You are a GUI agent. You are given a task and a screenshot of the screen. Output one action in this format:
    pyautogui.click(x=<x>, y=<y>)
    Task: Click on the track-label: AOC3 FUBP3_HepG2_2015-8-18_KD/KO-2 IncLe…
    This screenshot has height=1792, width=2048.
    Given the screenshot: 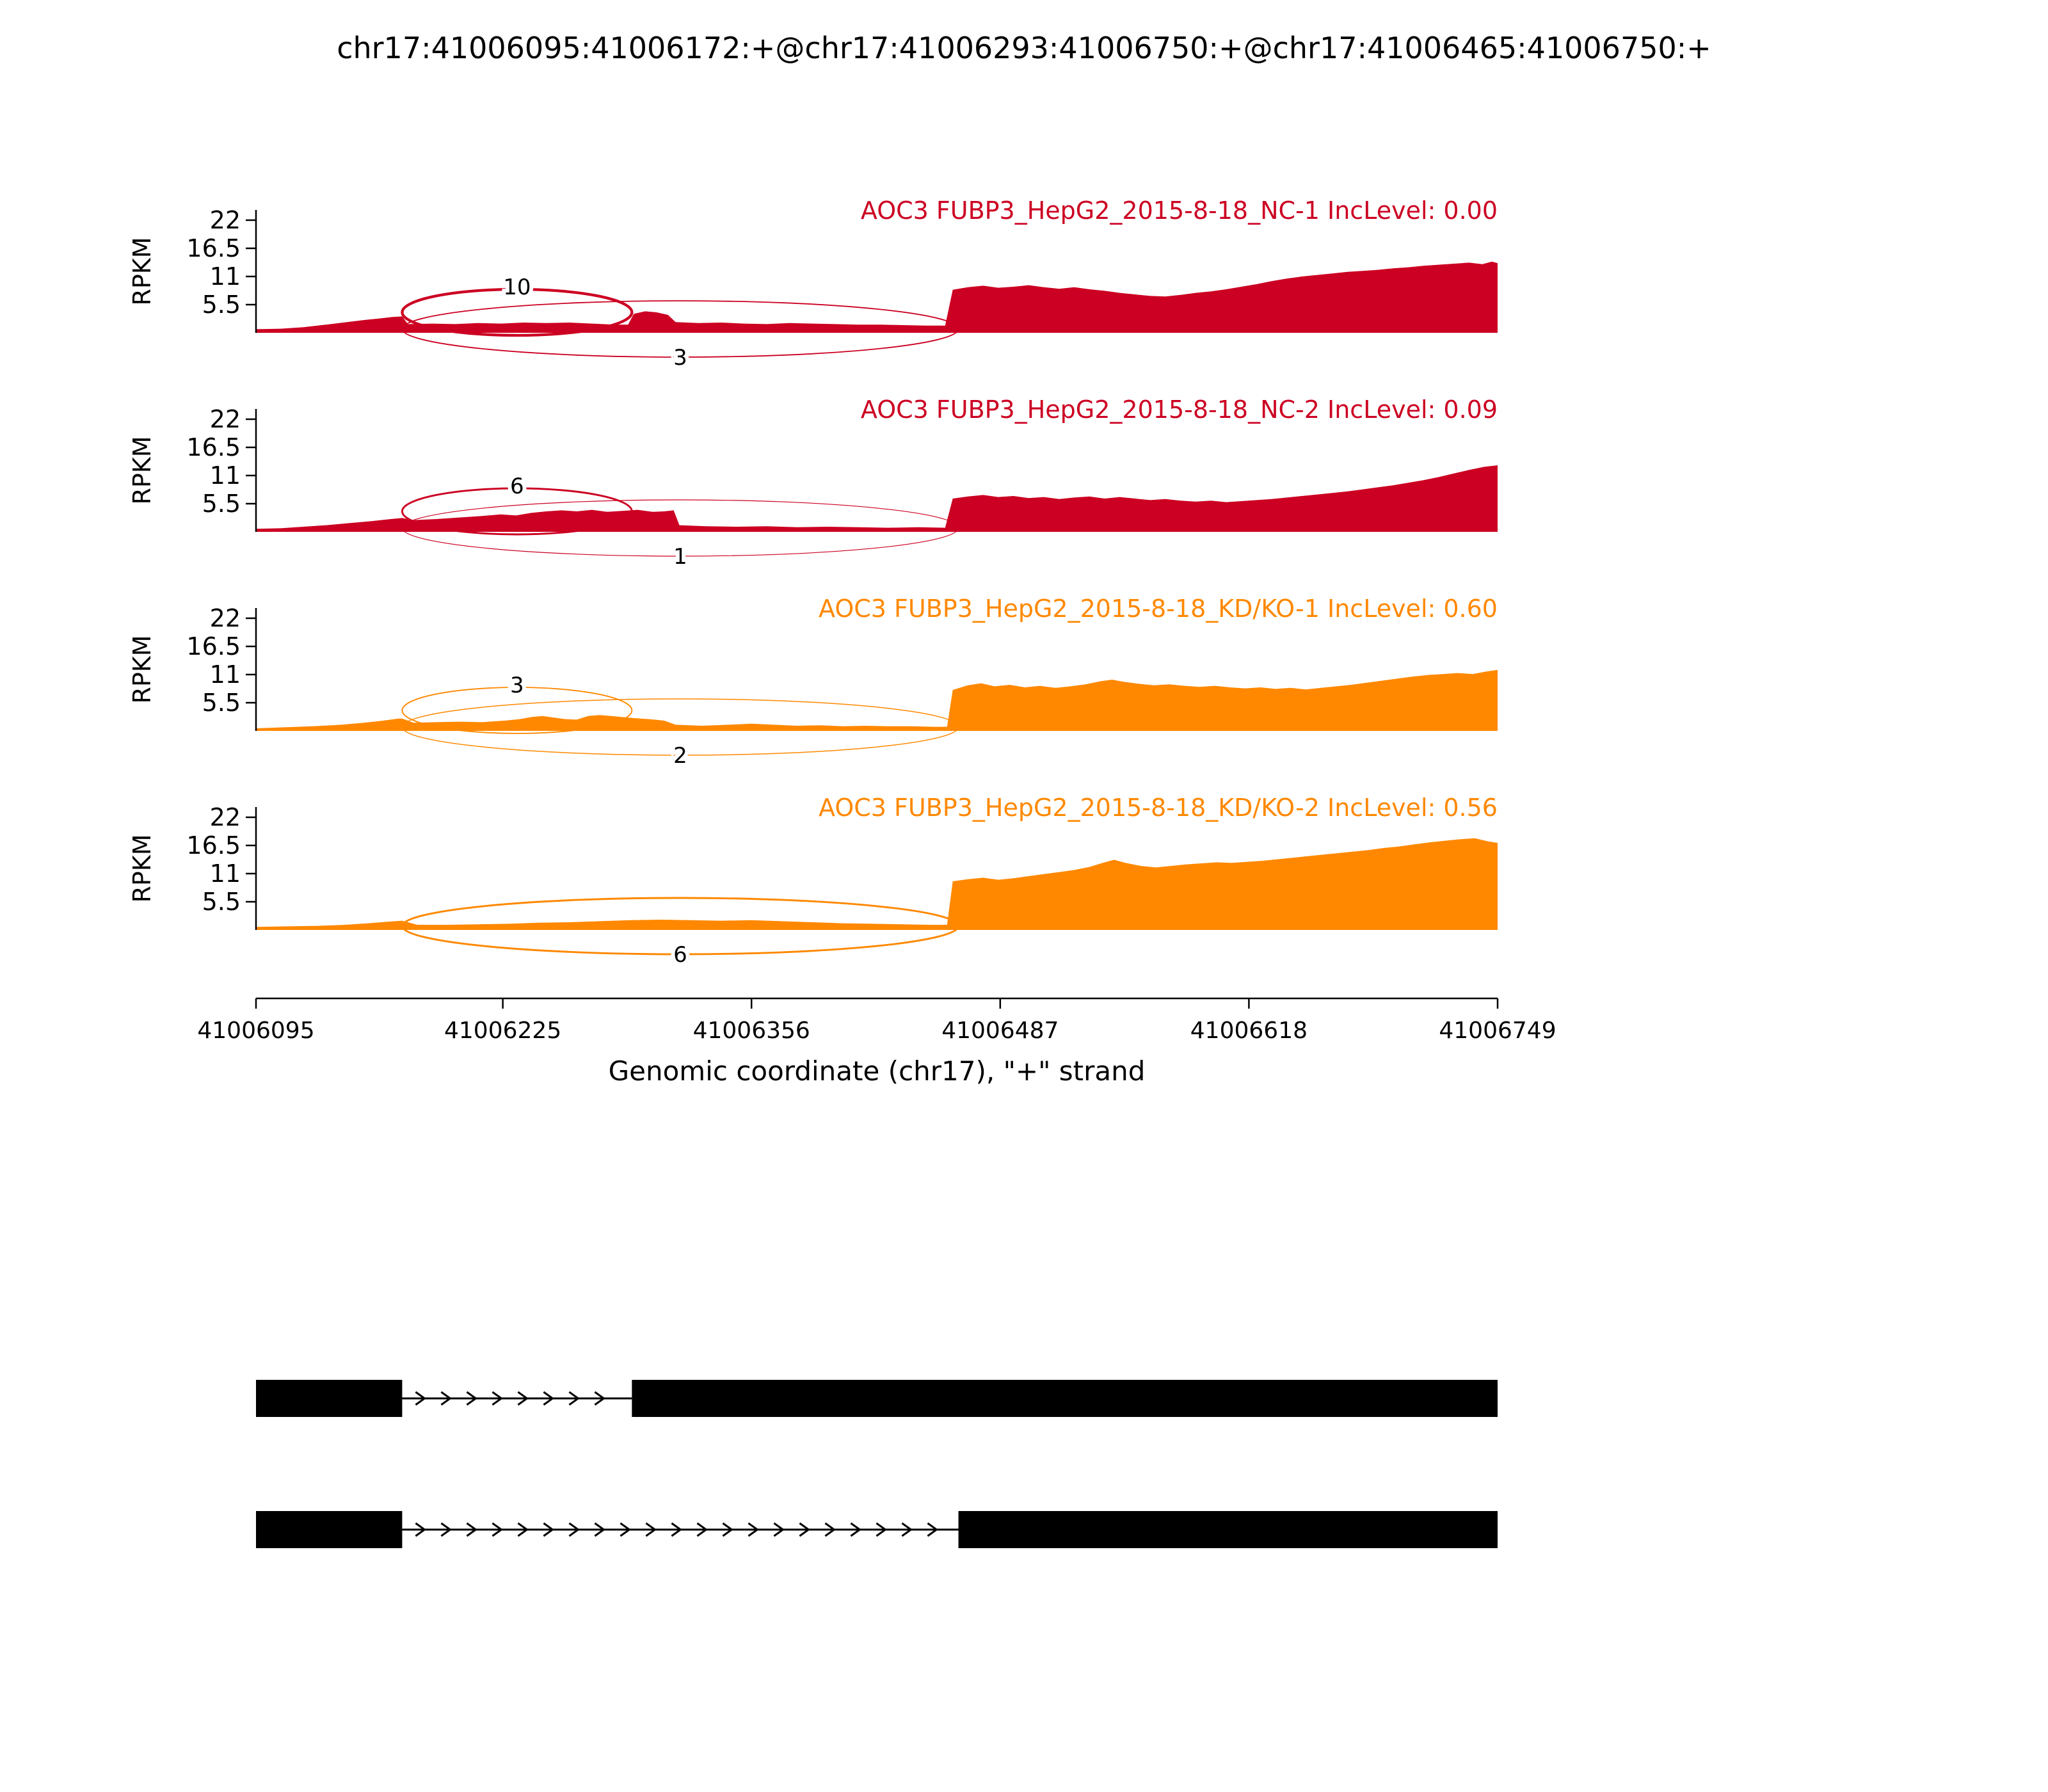 What is the action you would take?
    pyautogui.click(x=1158, y=808)
    